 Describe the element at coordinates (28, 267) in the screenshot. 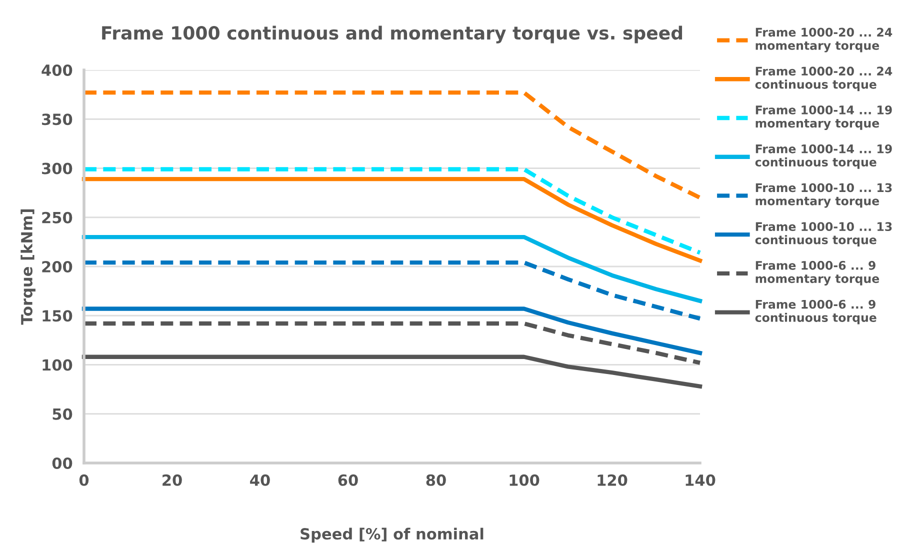

I see `y-axis-title: Torque [kNm]` at that location.